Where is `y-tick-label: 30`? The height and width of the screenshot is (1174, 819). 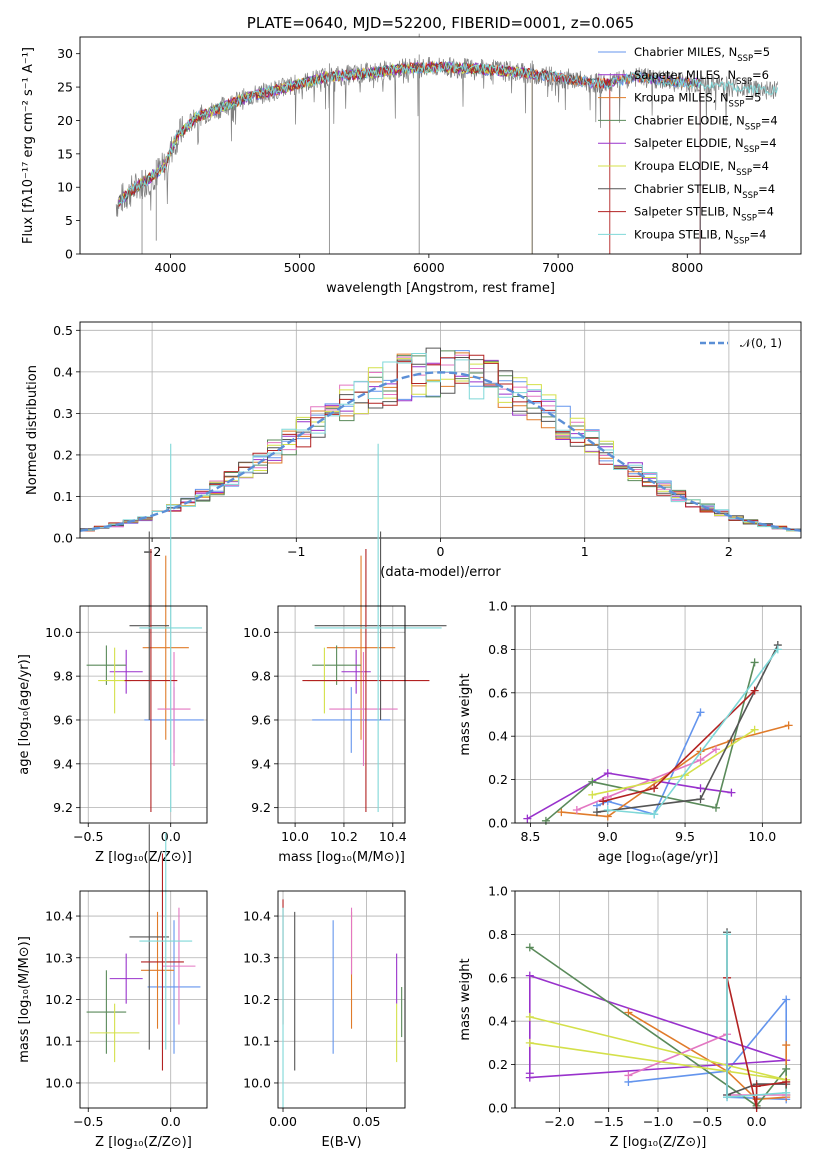
y-tick-label: 30 is located at coordinates (65, 53).